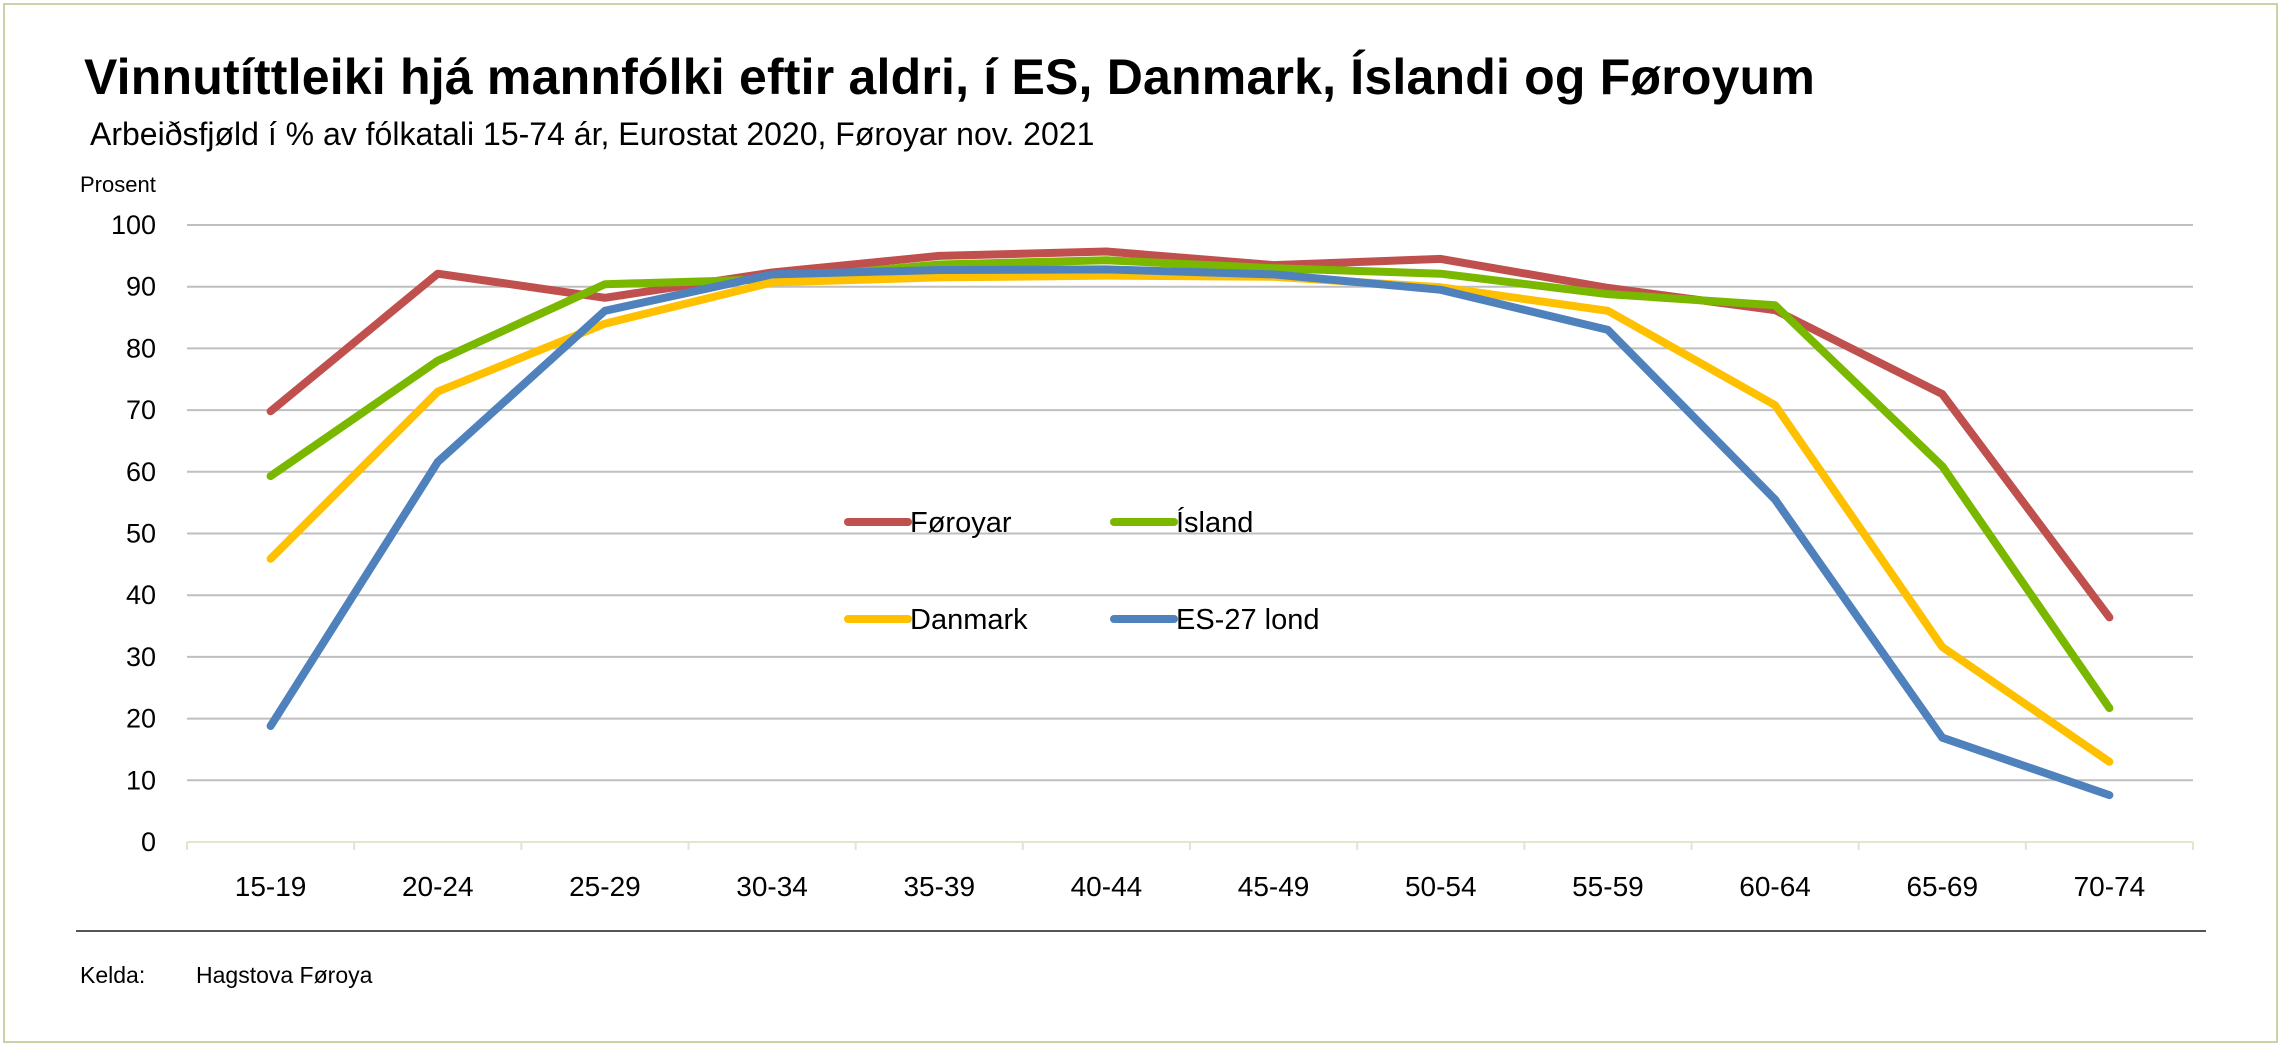 This screenshot has width=2283, height=1048. I want to click on x-tick-label: 15-19, so click(271, 886).